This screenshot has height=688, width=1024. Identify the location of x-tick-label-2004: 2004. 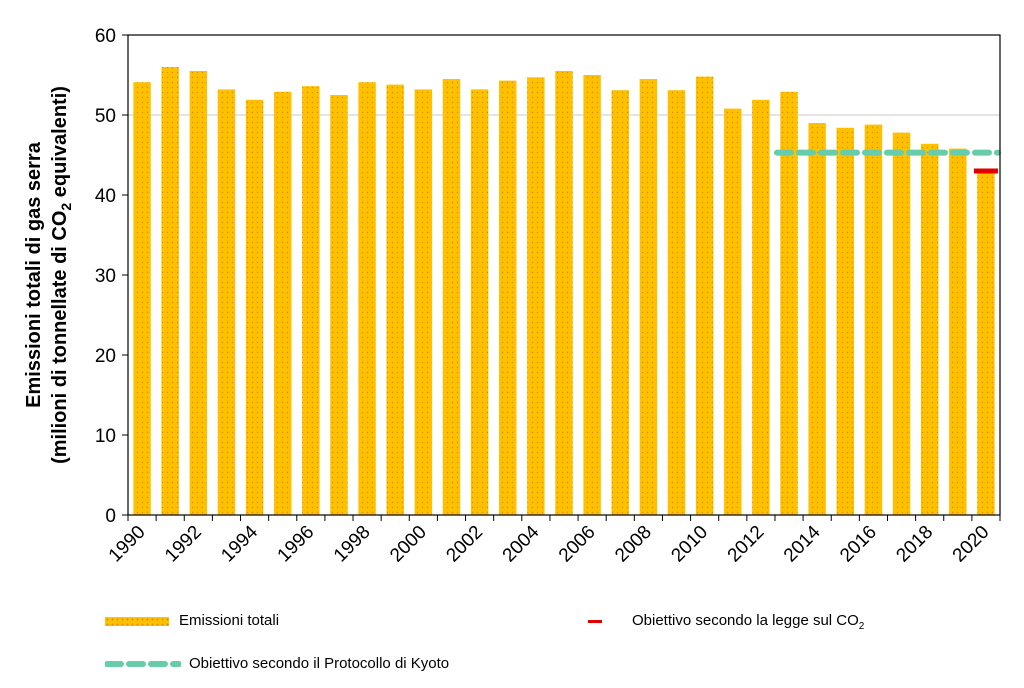
(521, 543).